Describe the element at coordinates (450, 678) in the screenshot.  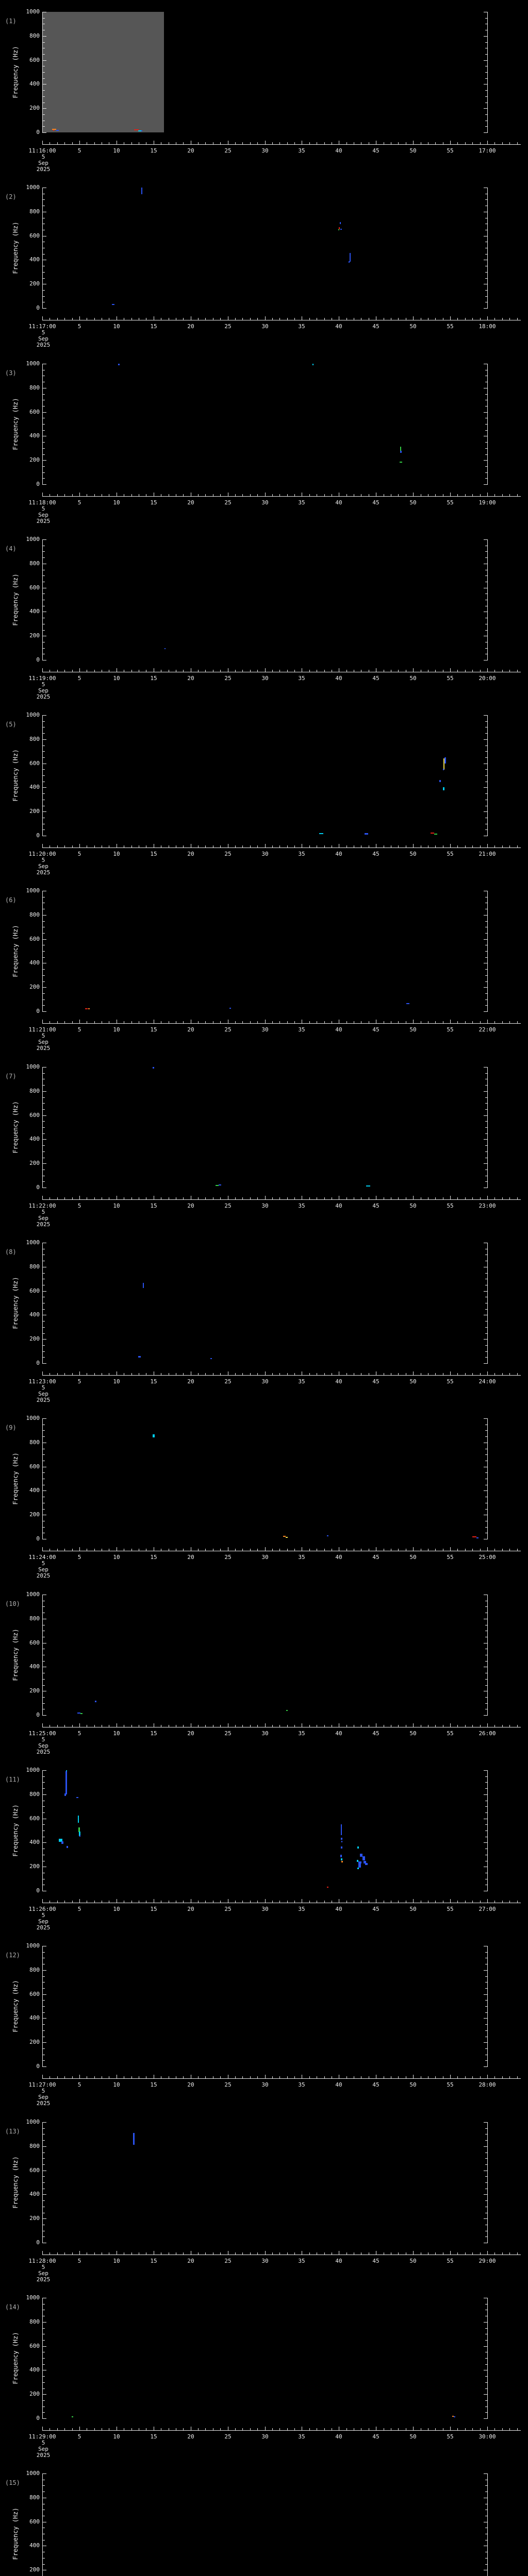
I see `x-tick-label: 55` at that location.